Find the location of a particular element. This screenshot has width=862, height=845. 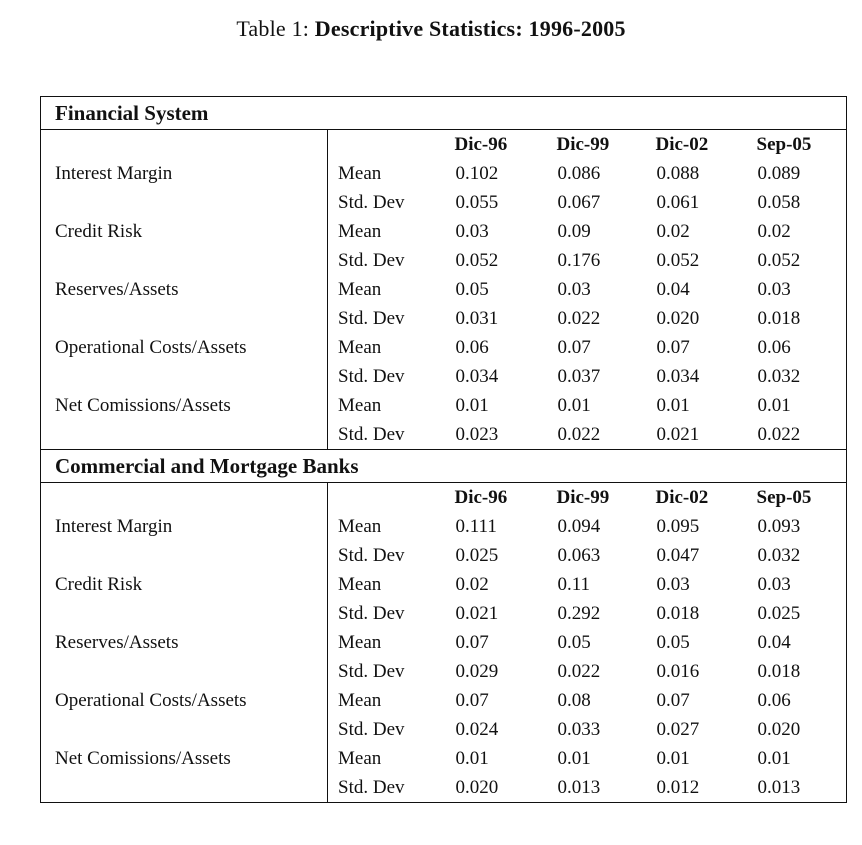

value-cell: 0.04 is located at coordinates (673, 289).